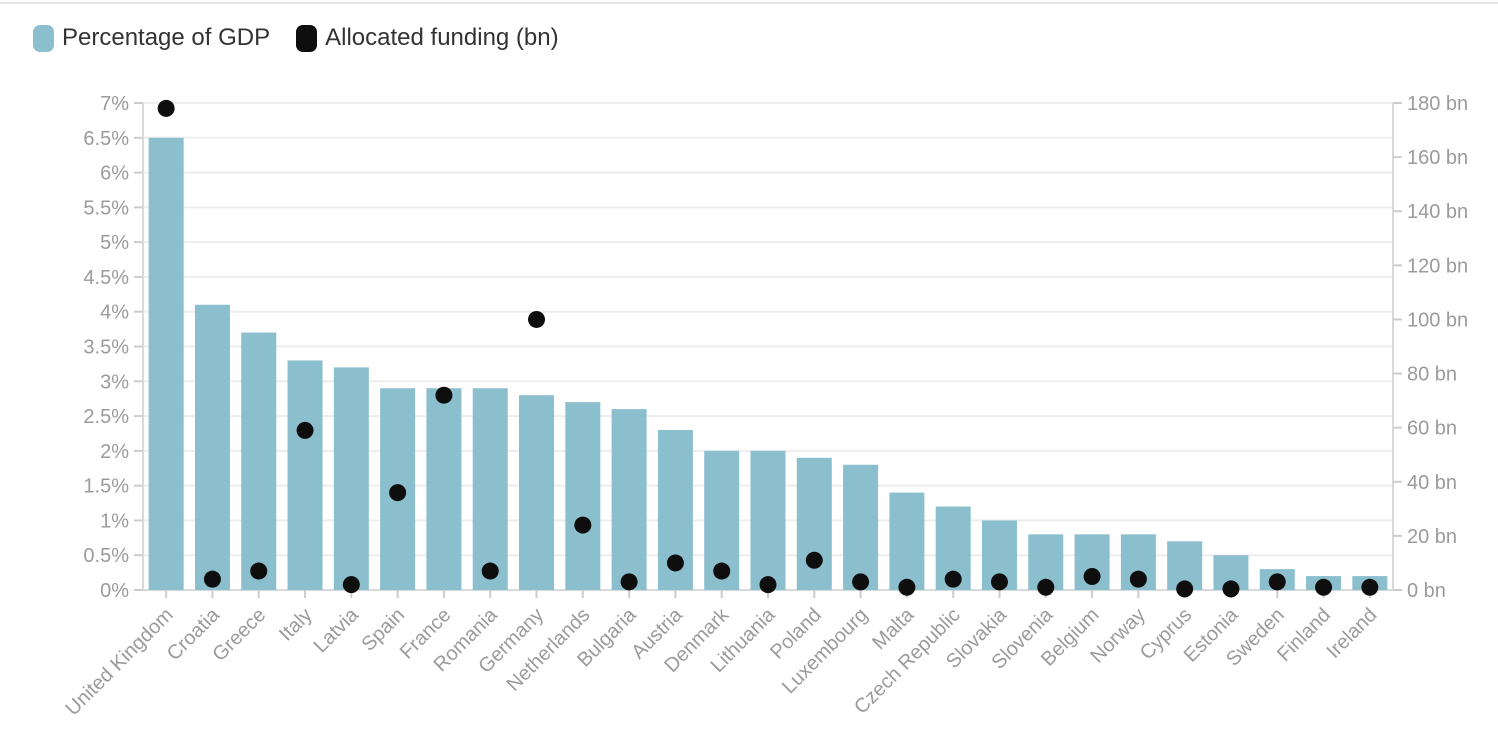 The height and width of the screenshot is (756, 1498). I want to click on left-axis-label: 0.5%, so click(106, 556).